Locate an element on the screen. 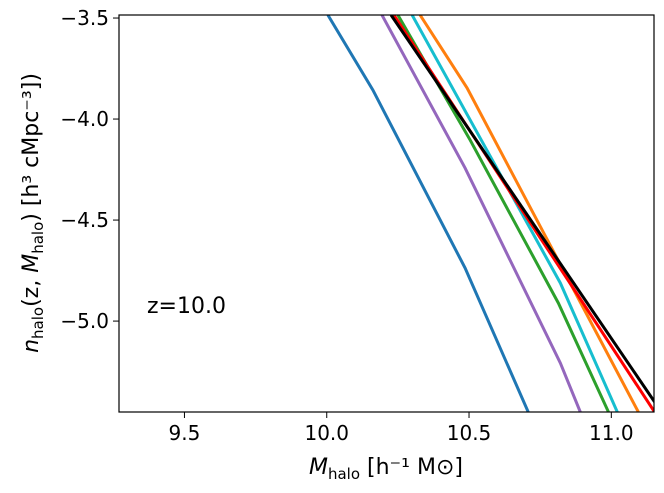  x-tick-label: 10.0 is located at coordinates (326, 433).